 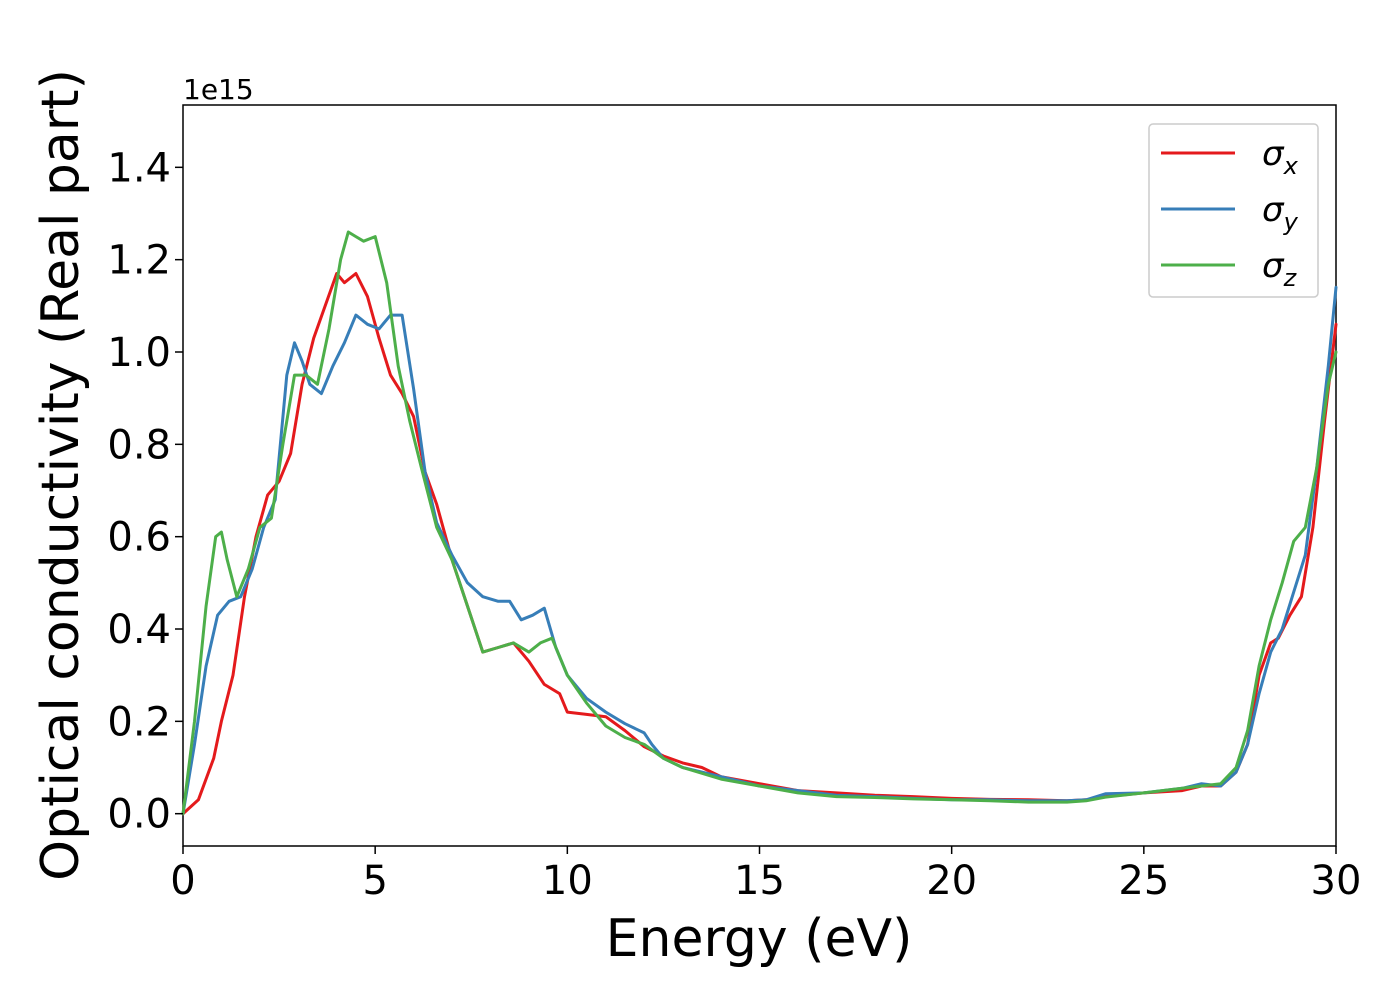 What do you see at coordinates (374, 881) in the screenshot?
I see `x-tick-label: 5` at bounding box center [374, 881].